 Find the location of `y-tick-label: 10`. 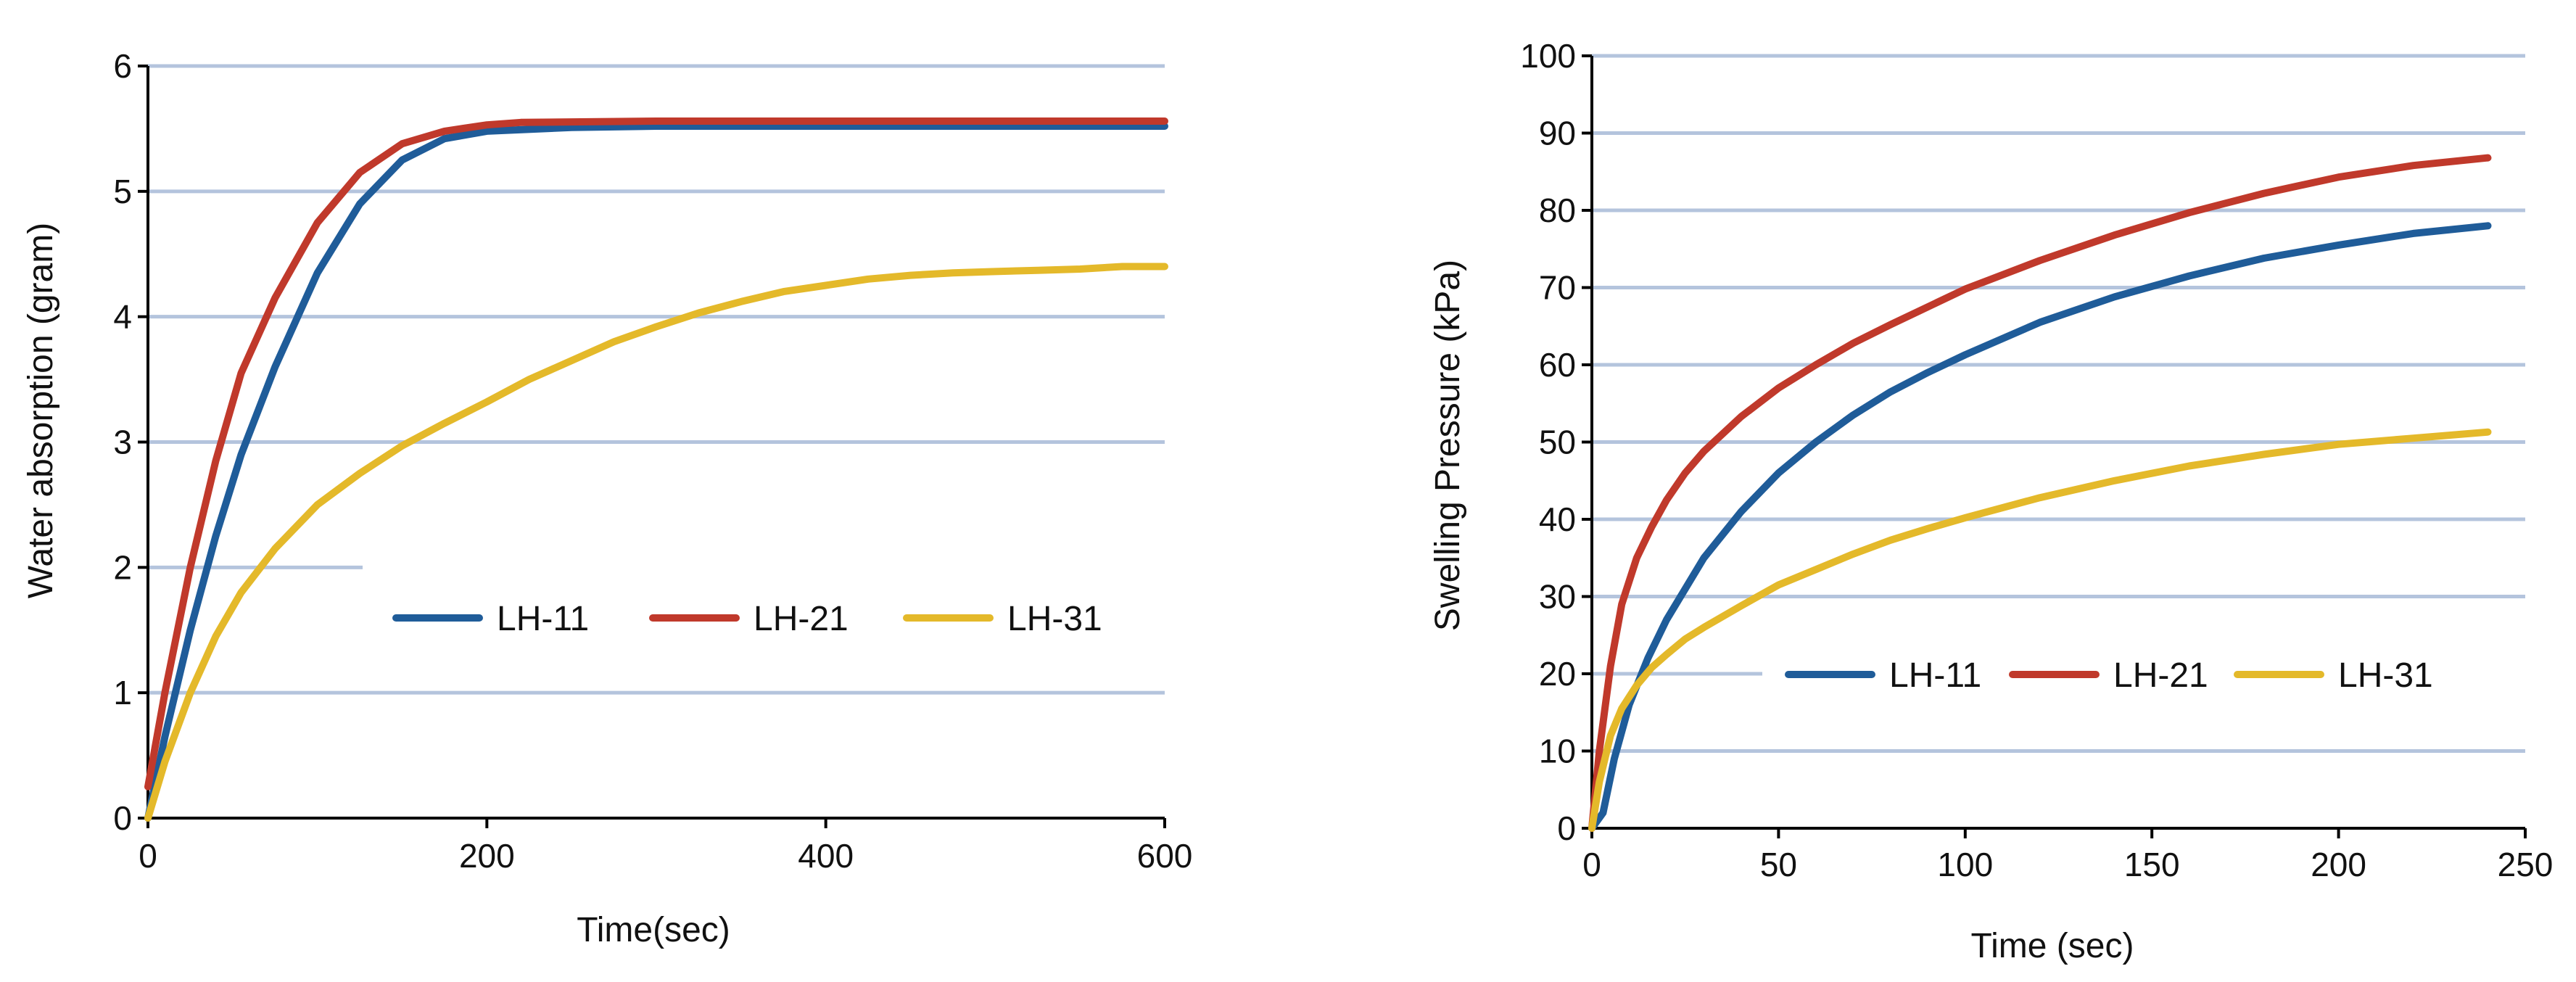

y-tick-label: 10 is located at coordinates (1558, 751).